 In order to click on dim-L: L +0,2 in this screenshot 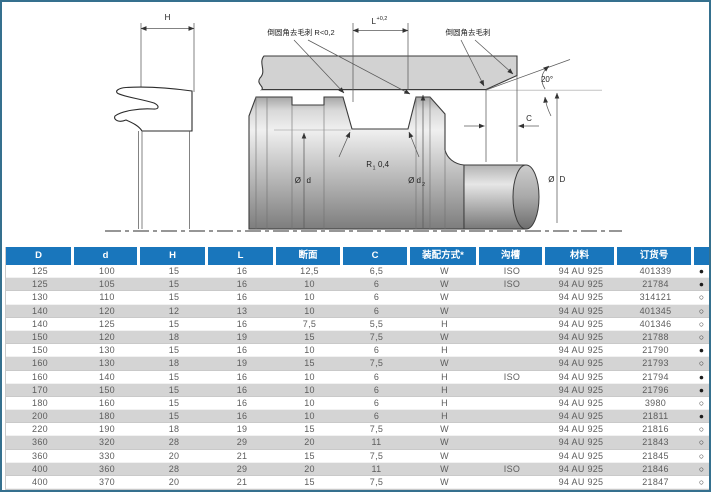, I will do `click(380, 59)`.